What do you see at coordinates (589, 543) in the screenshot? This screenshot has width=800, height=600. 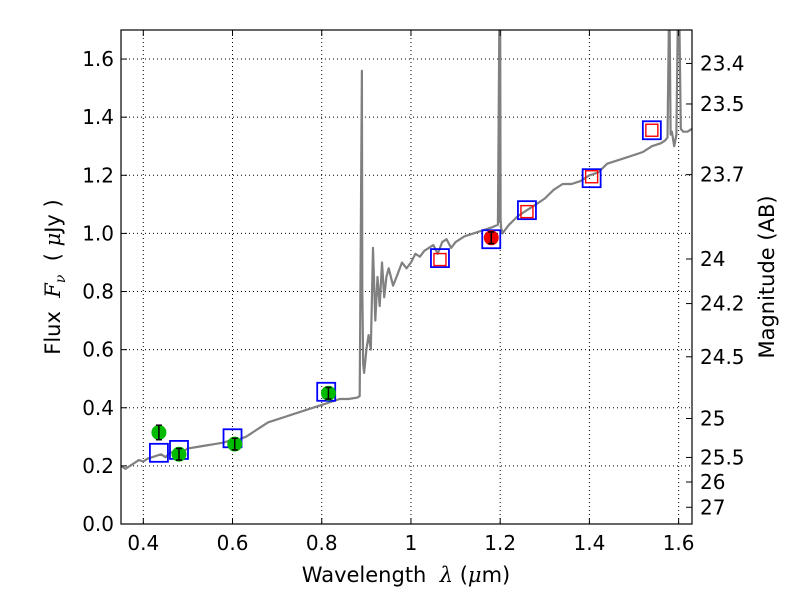 I see `x-tick-label: 1.4` at bounding box center [589, 543].